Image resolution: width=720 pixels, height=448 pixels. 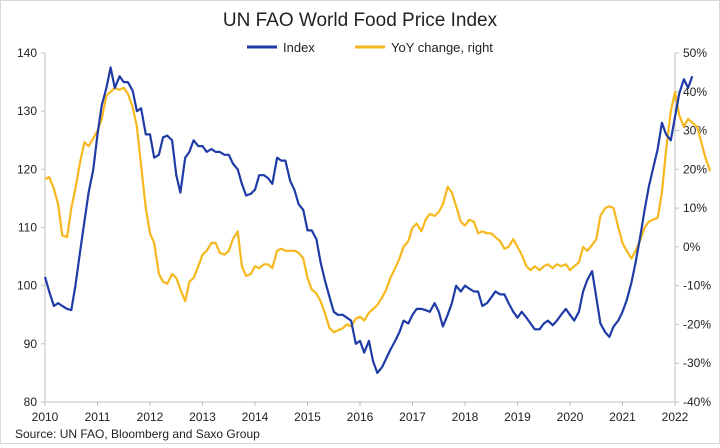 I want to click on x-tick-label: 2012, so click(x=150, y=417).